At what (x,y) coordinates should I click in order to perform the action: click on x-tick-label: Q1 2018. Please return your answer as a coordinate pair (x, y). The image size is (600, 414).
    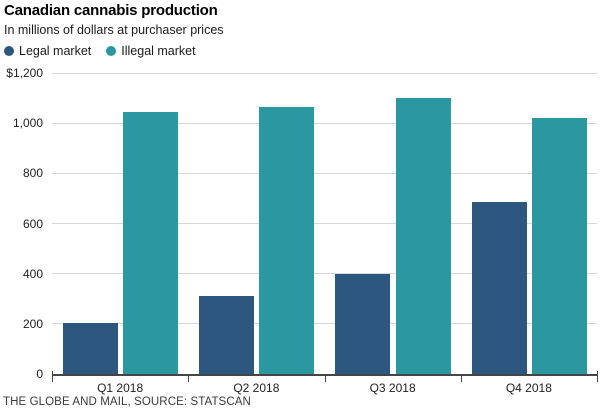
    Looking at the image, I should click on (120, 388).